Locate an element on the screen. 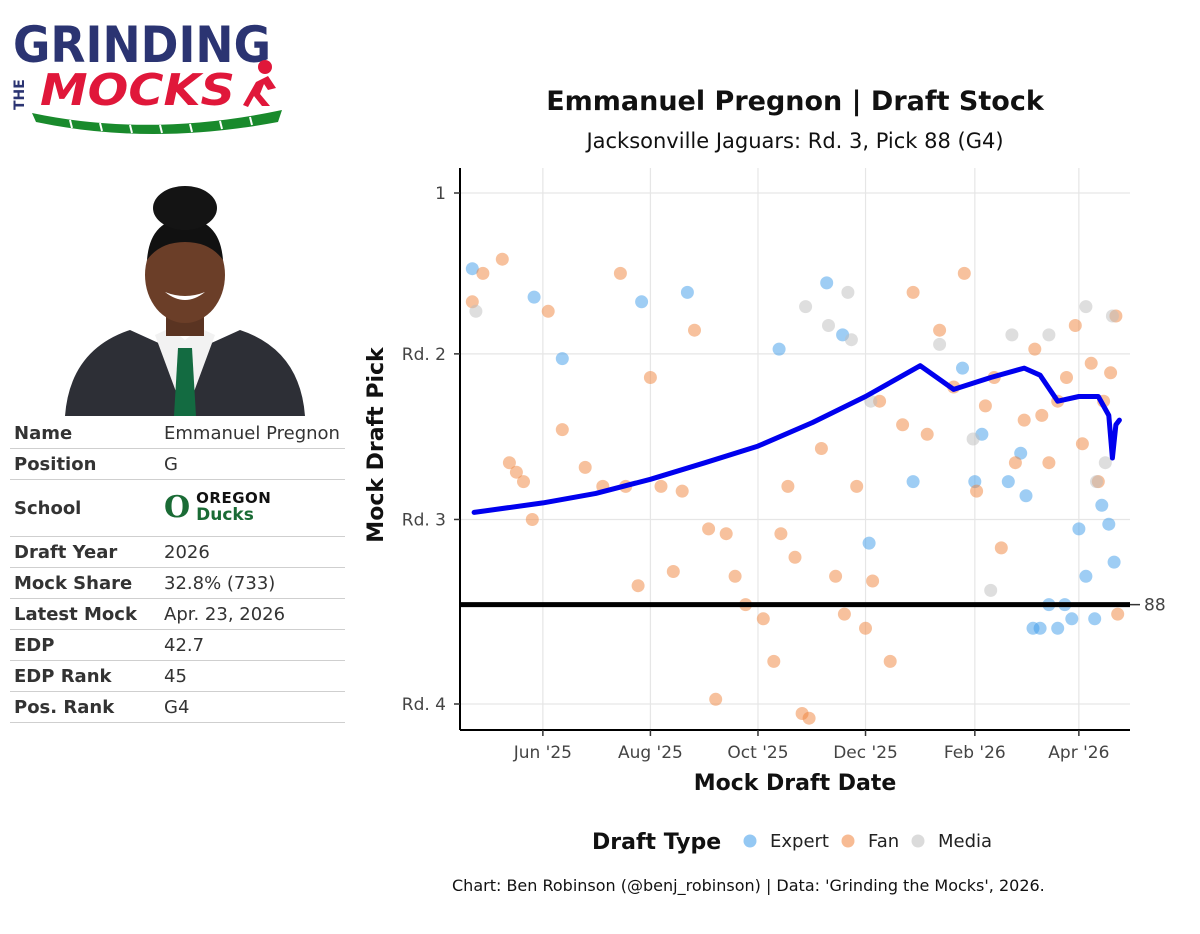  logo-line-grinding: GRINDING is located at coordinates (142, 45).